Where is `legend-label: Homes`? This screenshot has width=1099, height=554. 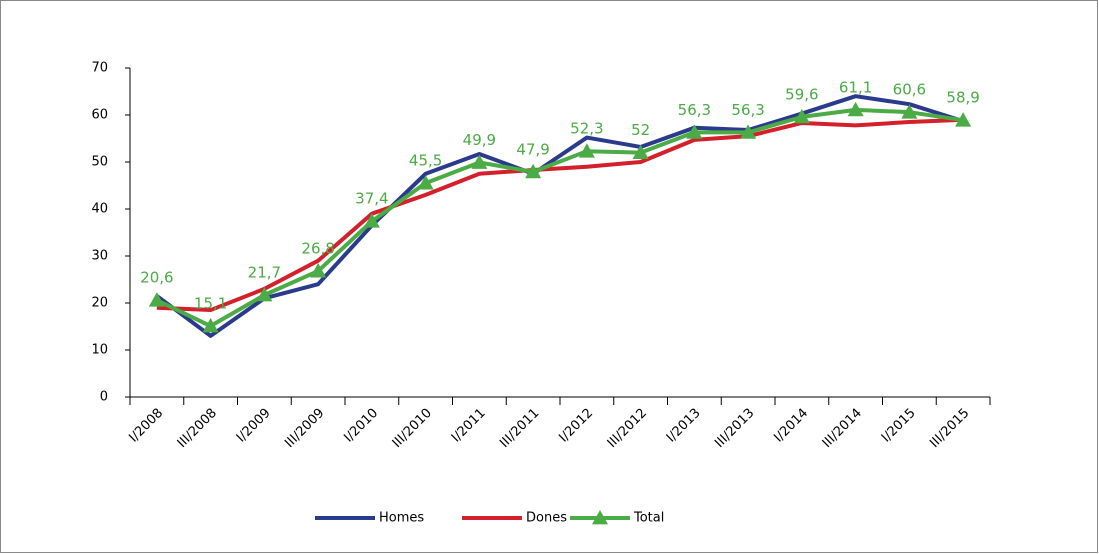 legend-label: Homes is located at coordinates (401, 518).